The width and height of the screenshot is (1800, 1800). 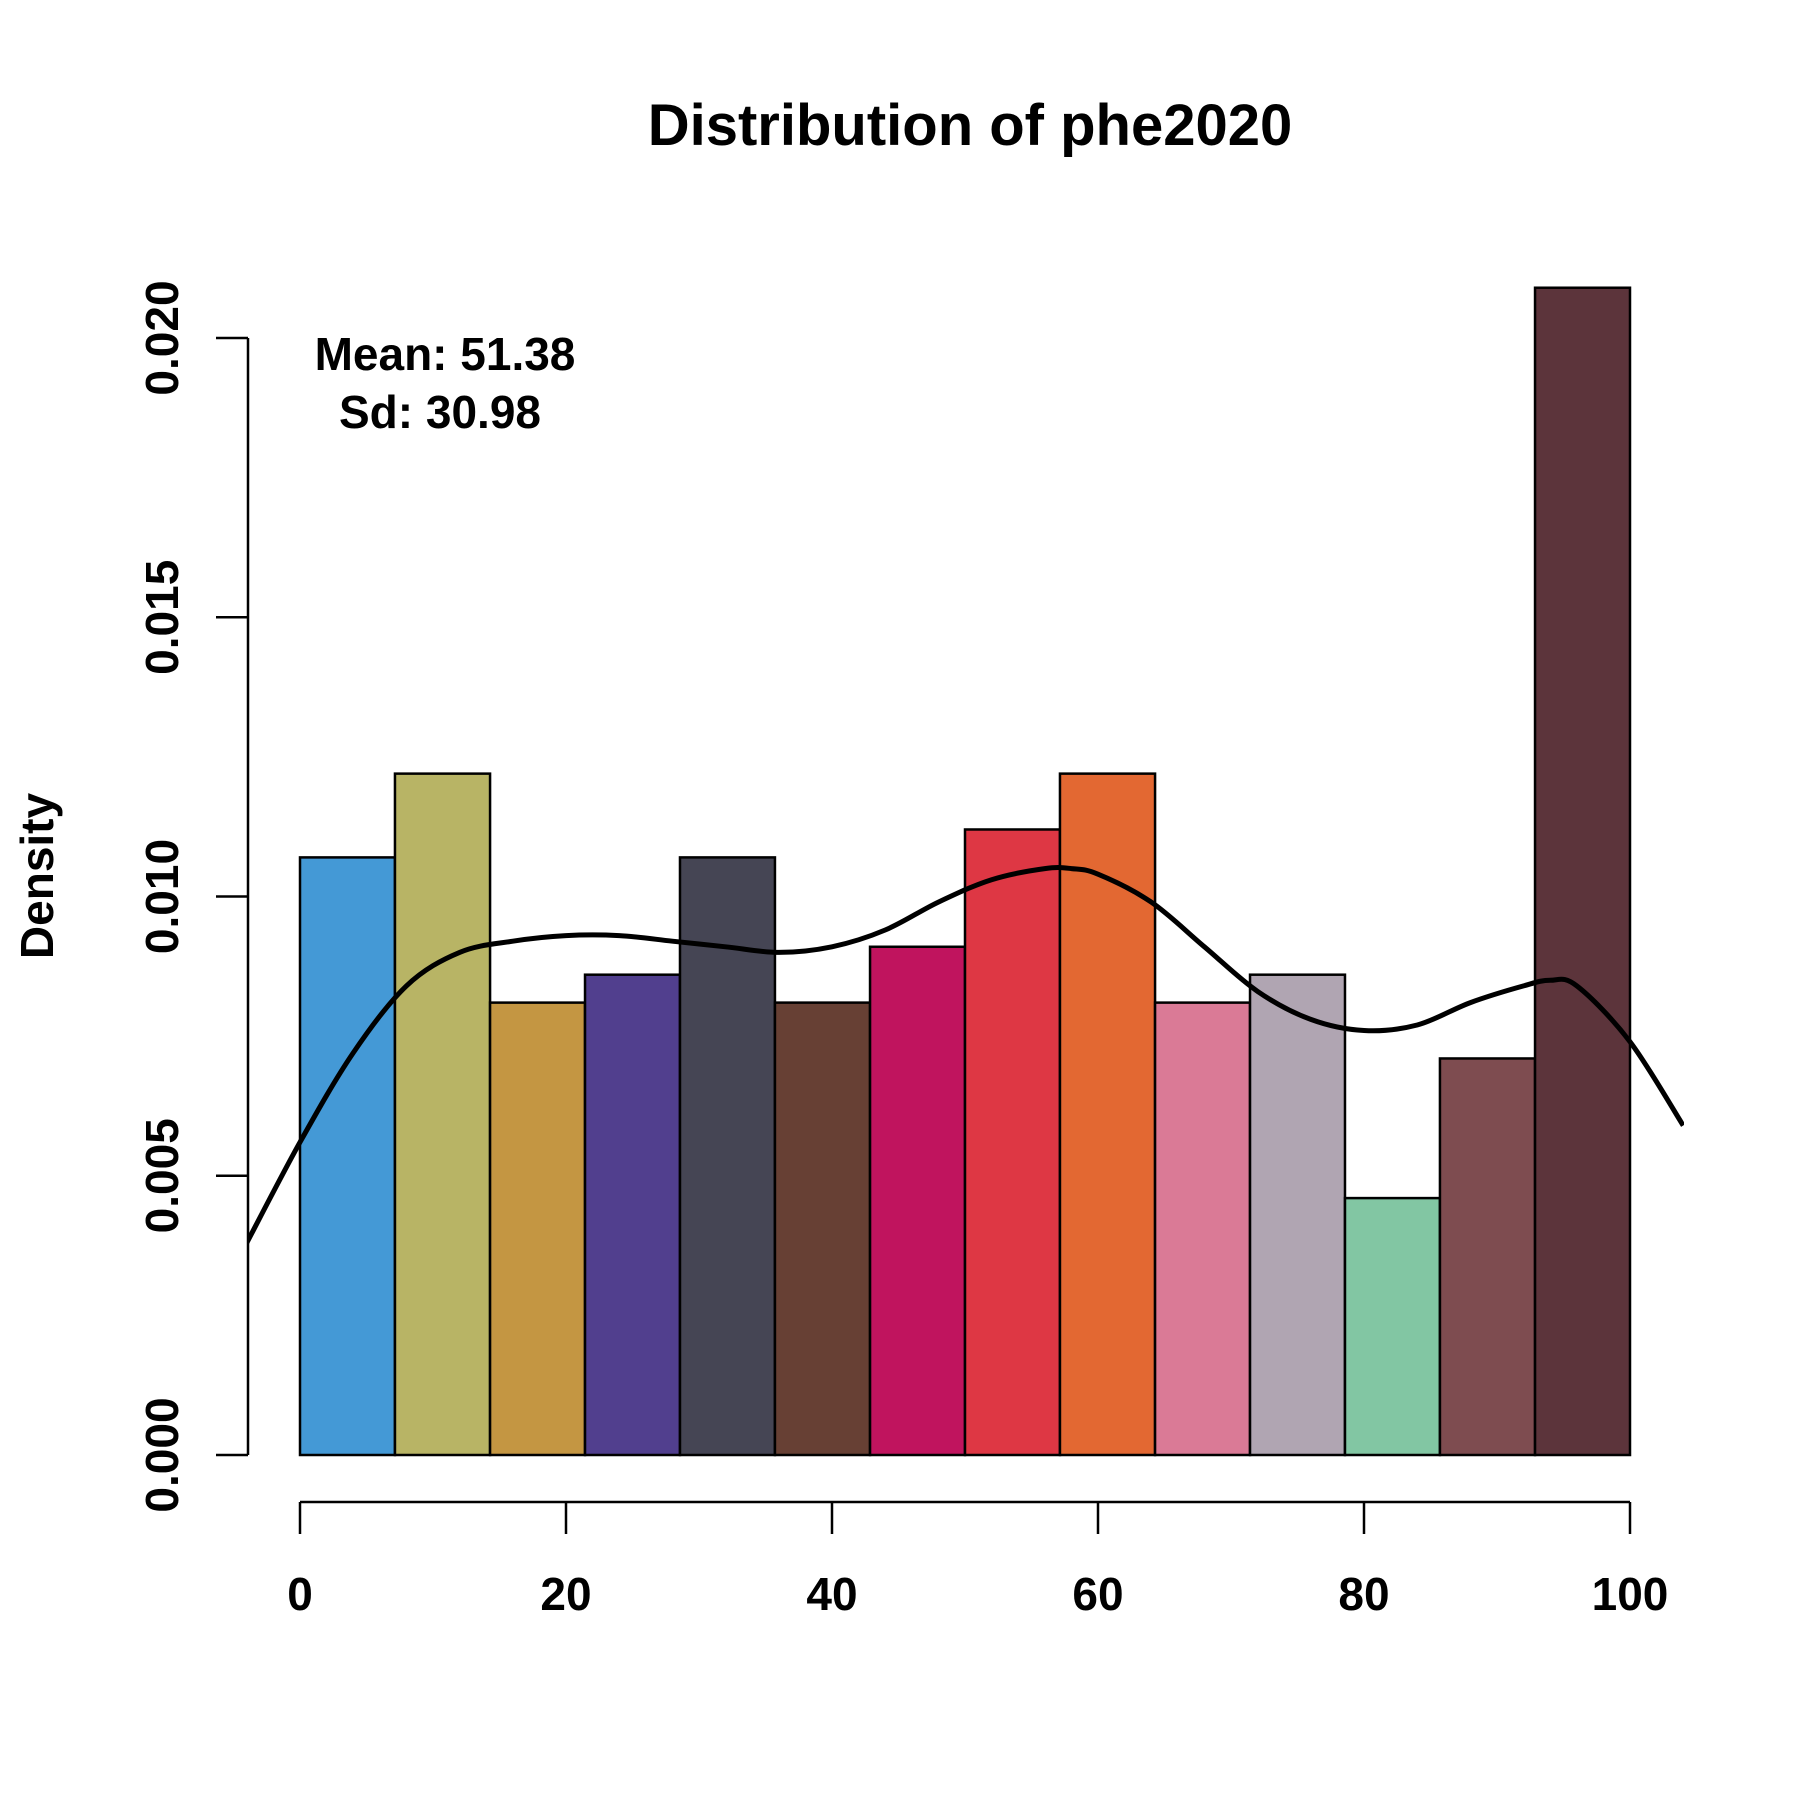 What do you see at coordinates (445, 354) in the screenshot?
I see `mean-annotation: Mean: 51.38` at bounding box center [445, 354].